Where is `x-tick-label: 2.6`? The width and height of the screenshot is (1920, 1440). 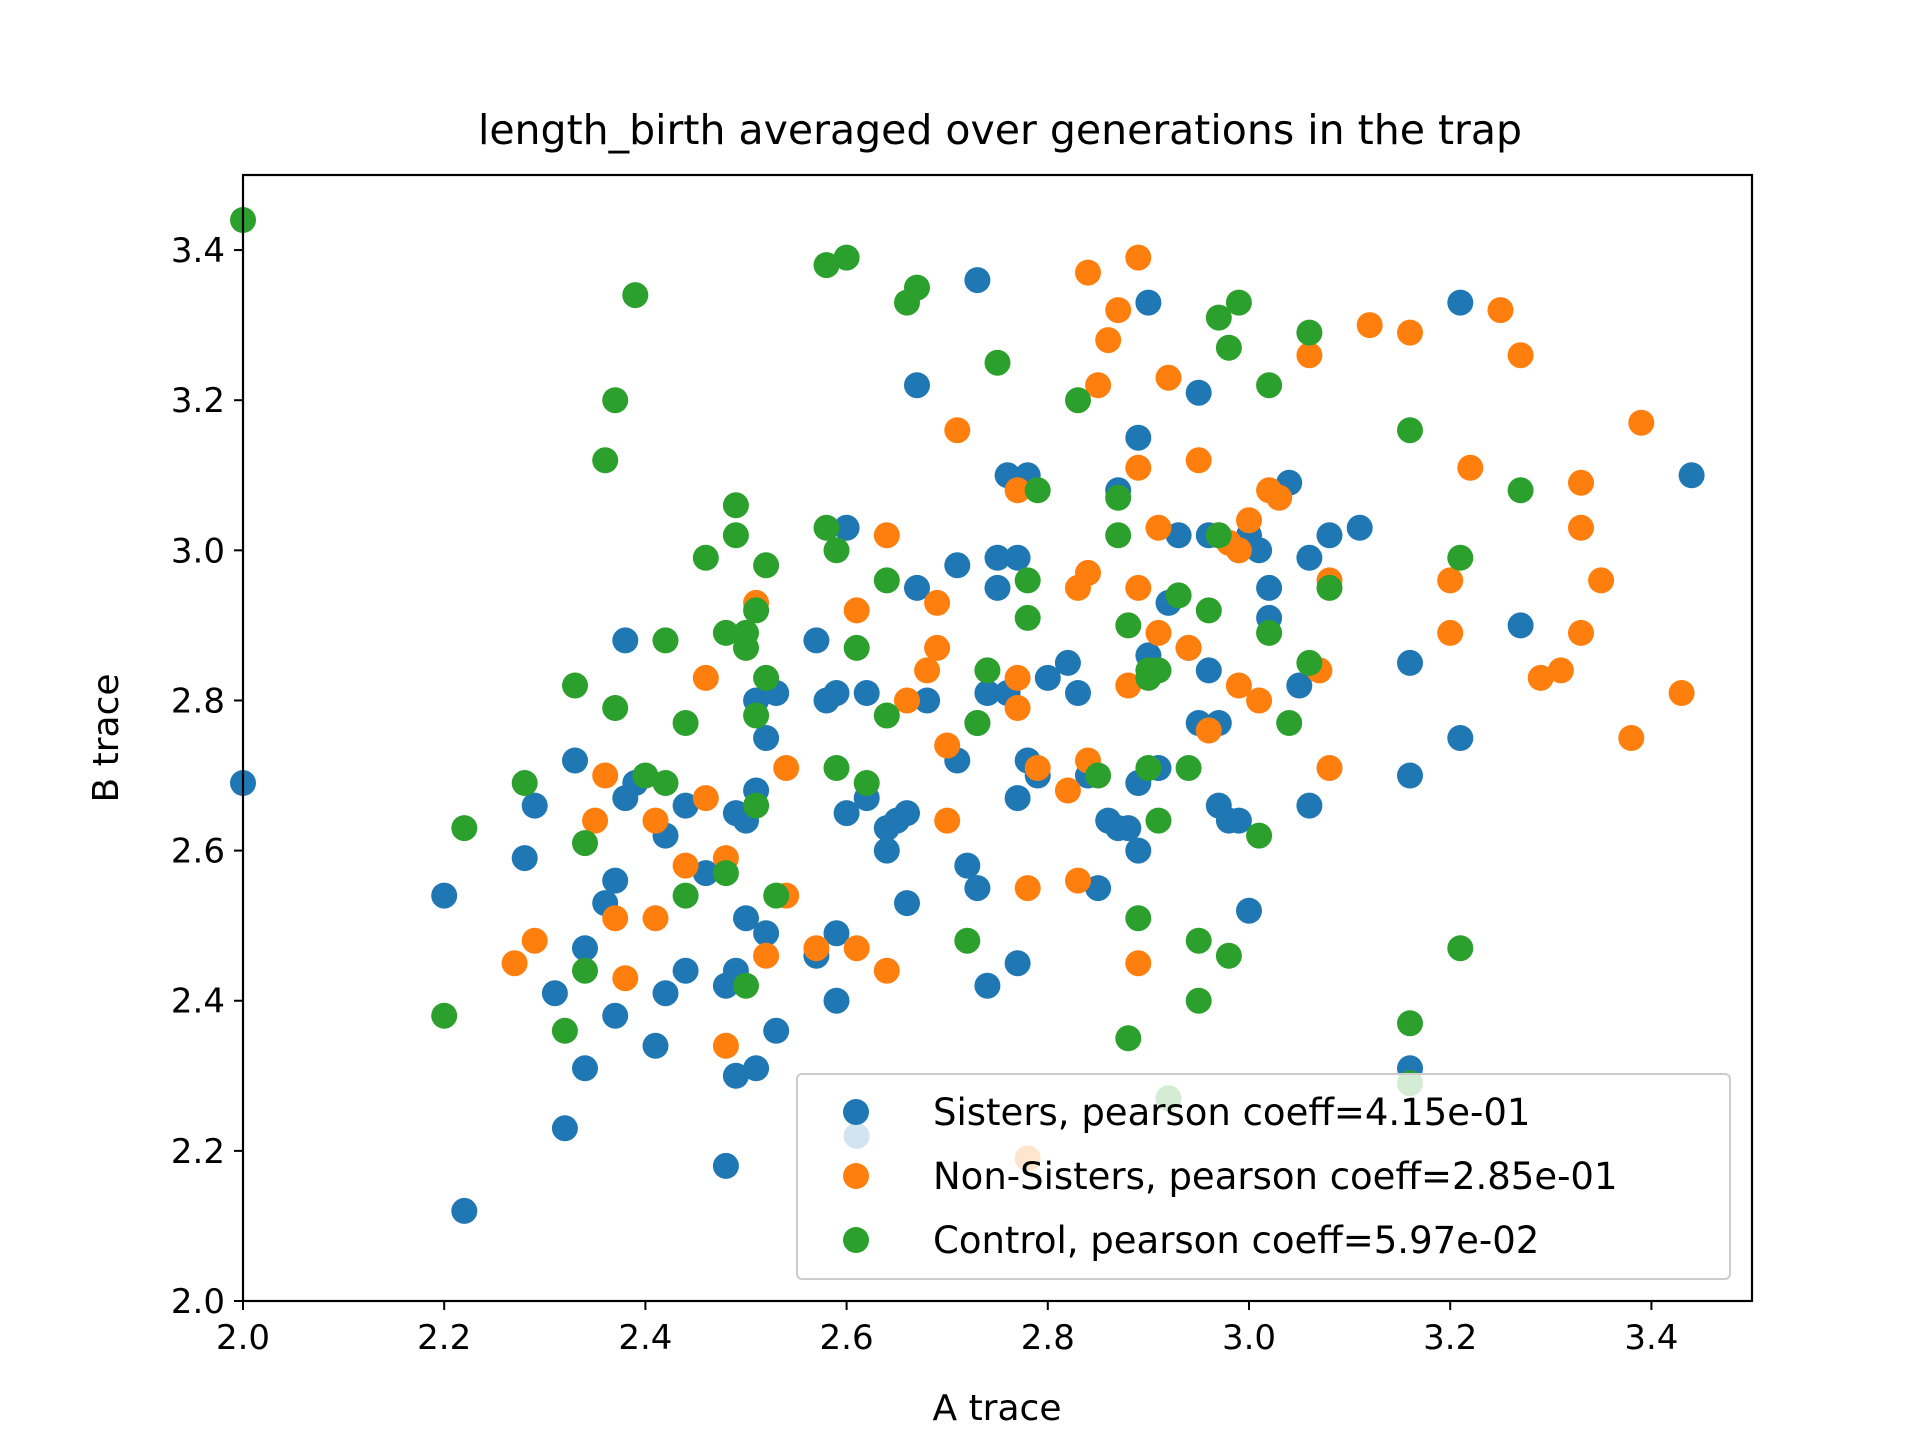 x-tick-label: 2.6 is located at coordinates (847, 1338).